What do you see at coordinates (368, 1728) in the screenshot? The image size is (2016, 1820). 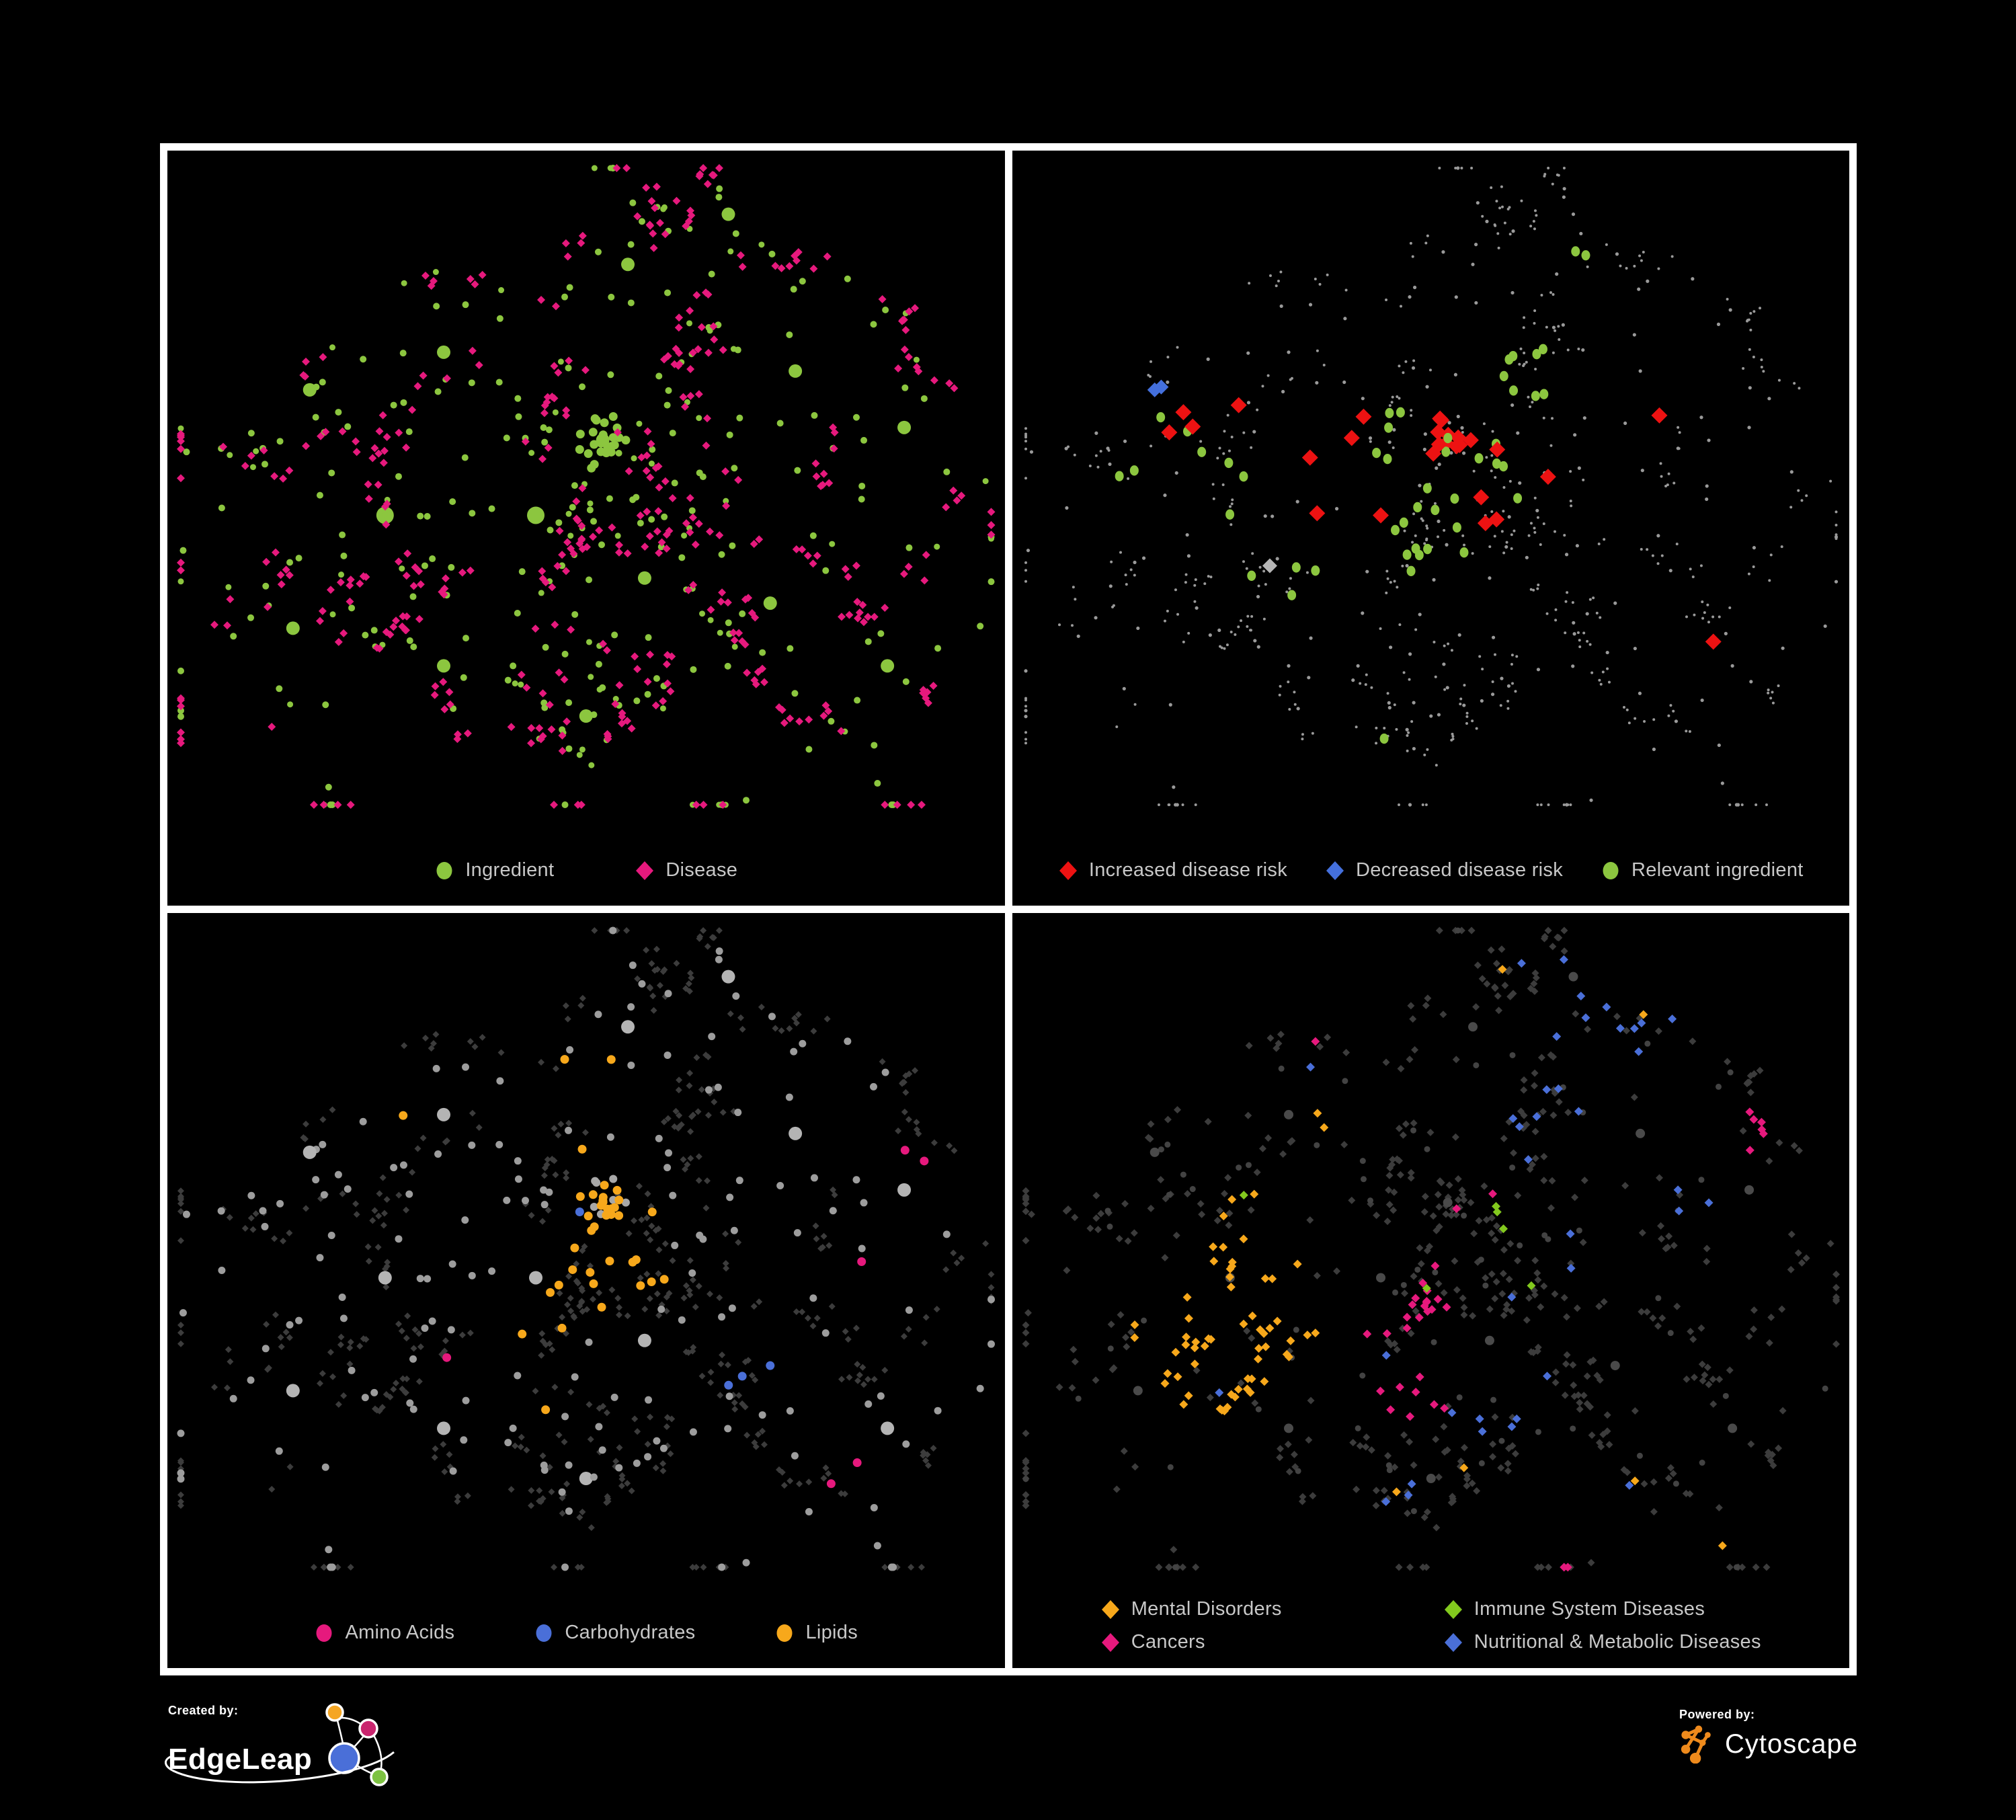 I see `logo-node-pink` at bounding box center [368, 1728].